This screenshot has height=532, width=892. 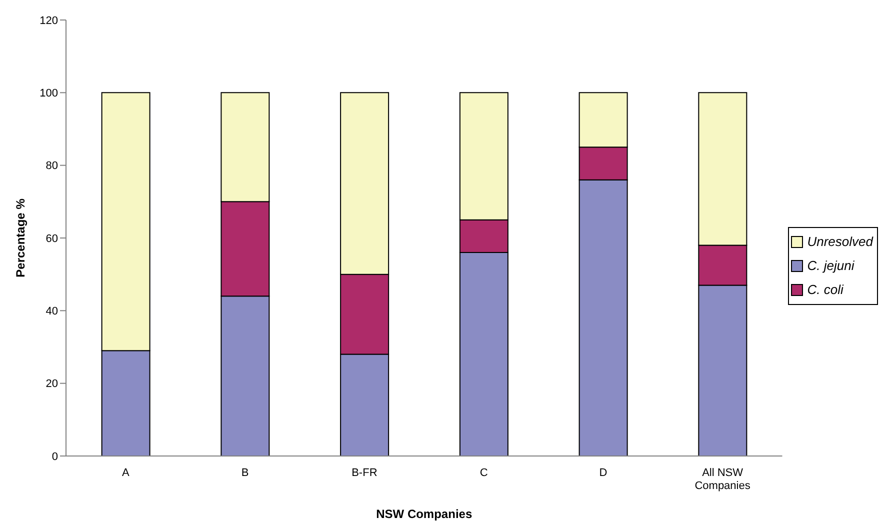 I want to click on y-tick-label: 20, so click(x=52, y=384).